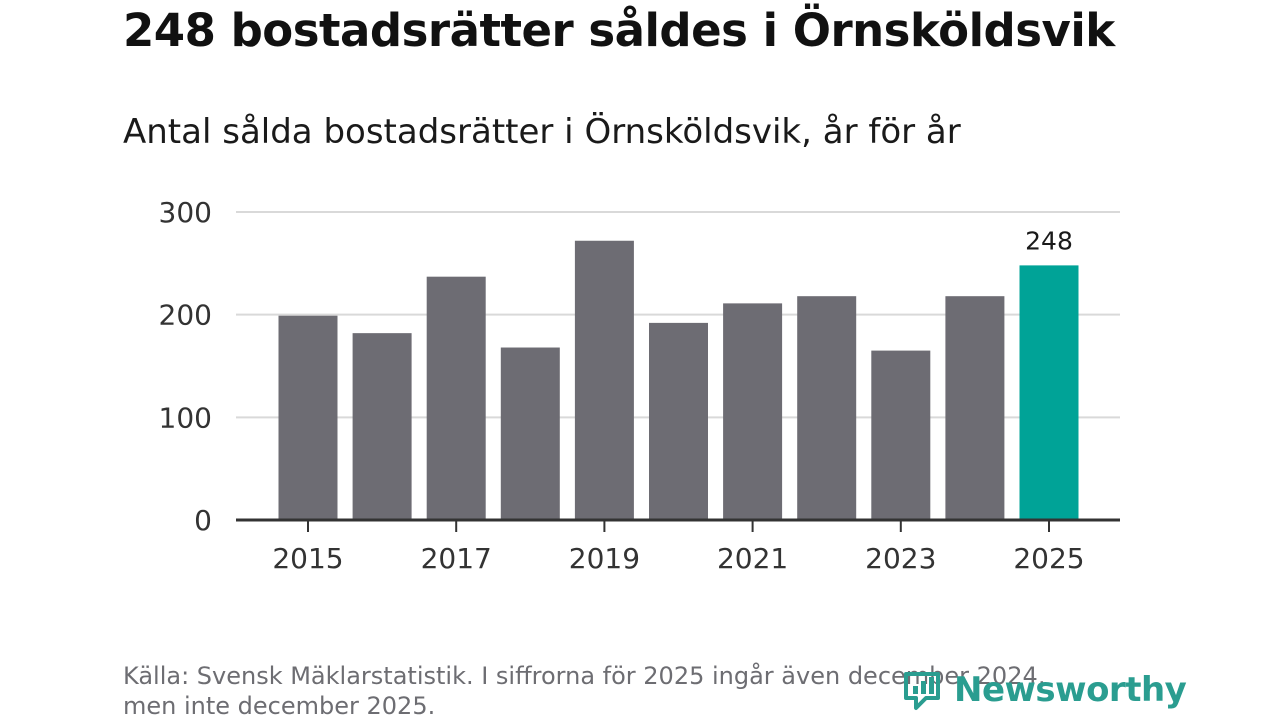 This screenshot has height=721, width=1280. I want to click on source-line-2: men inte december 2025., so click(279, 706).